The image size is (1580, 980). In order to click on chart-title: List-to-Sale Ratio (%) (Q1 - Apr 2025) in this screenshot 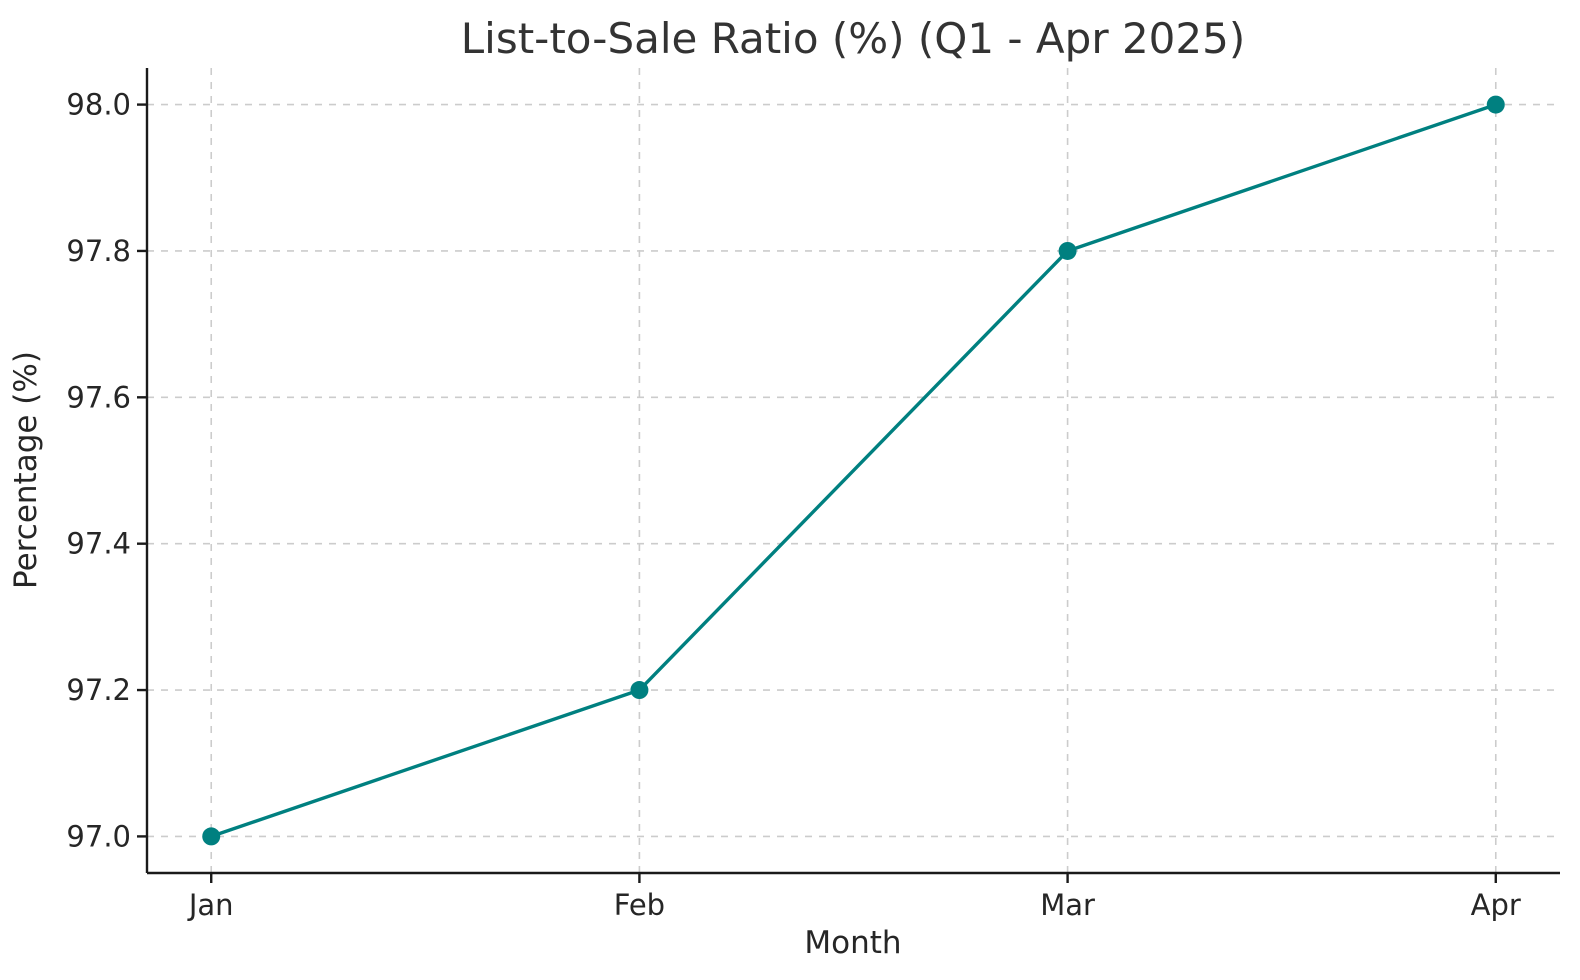, I will do `click(853, 38)`.